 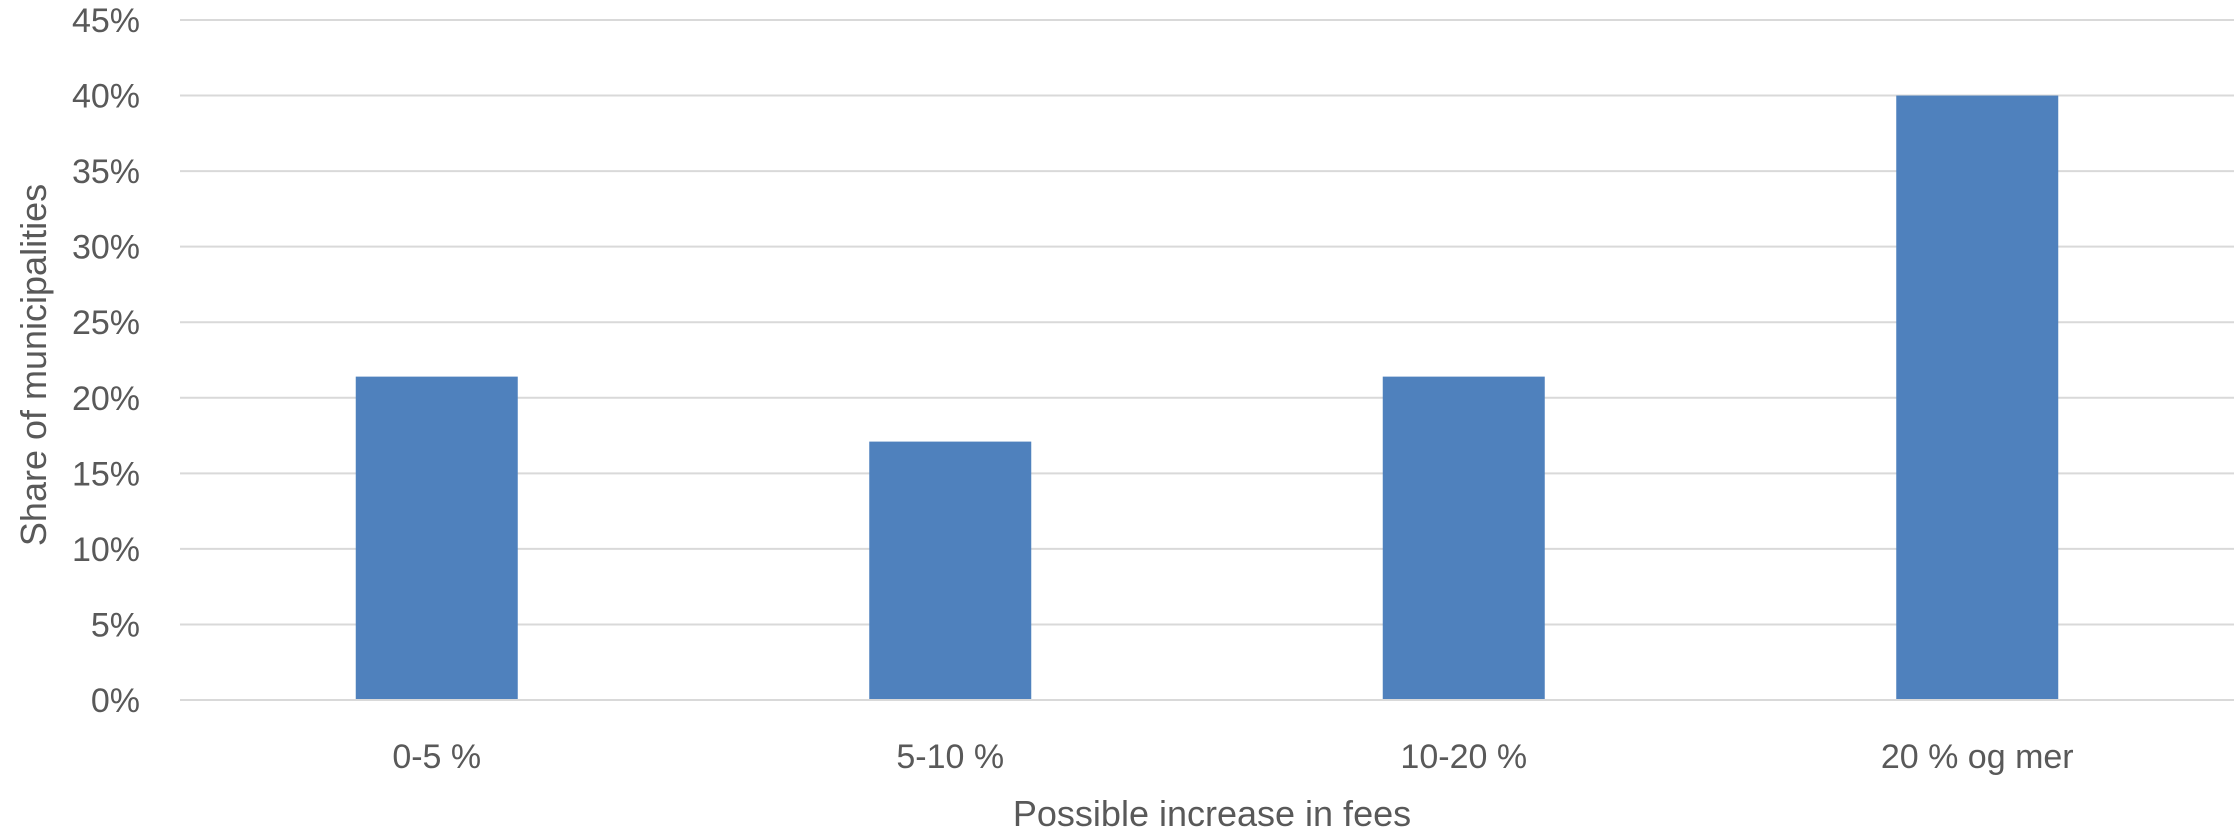 I want to click on y-tick-label: 10%, so click(x=106, y=550).